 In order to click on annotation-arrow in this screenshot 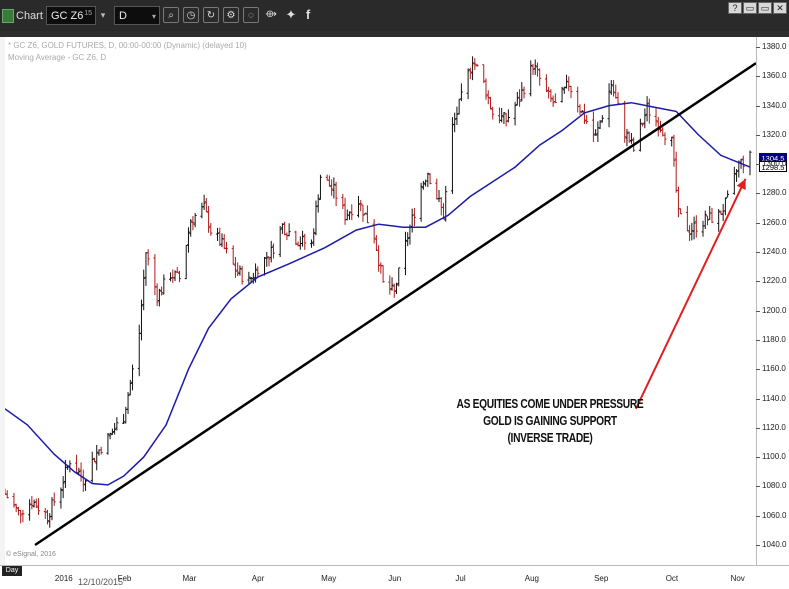, I will do `click(690, 294)`.